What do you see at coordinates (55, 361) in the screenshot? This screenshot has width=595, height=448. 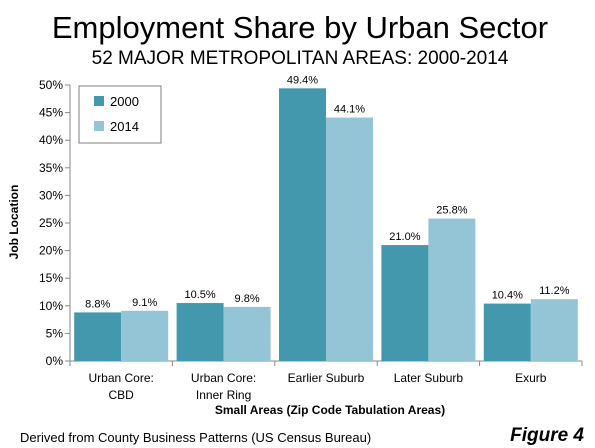 I see `y-tick-label: 0%` at bounding box center [55, 361].